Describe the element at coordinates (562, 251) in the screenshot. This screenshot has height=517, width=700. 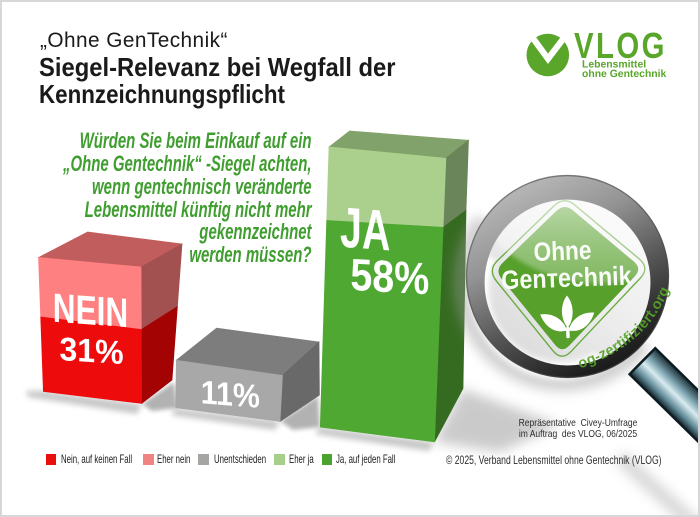
I see `svg-text: Ohne` at that location.